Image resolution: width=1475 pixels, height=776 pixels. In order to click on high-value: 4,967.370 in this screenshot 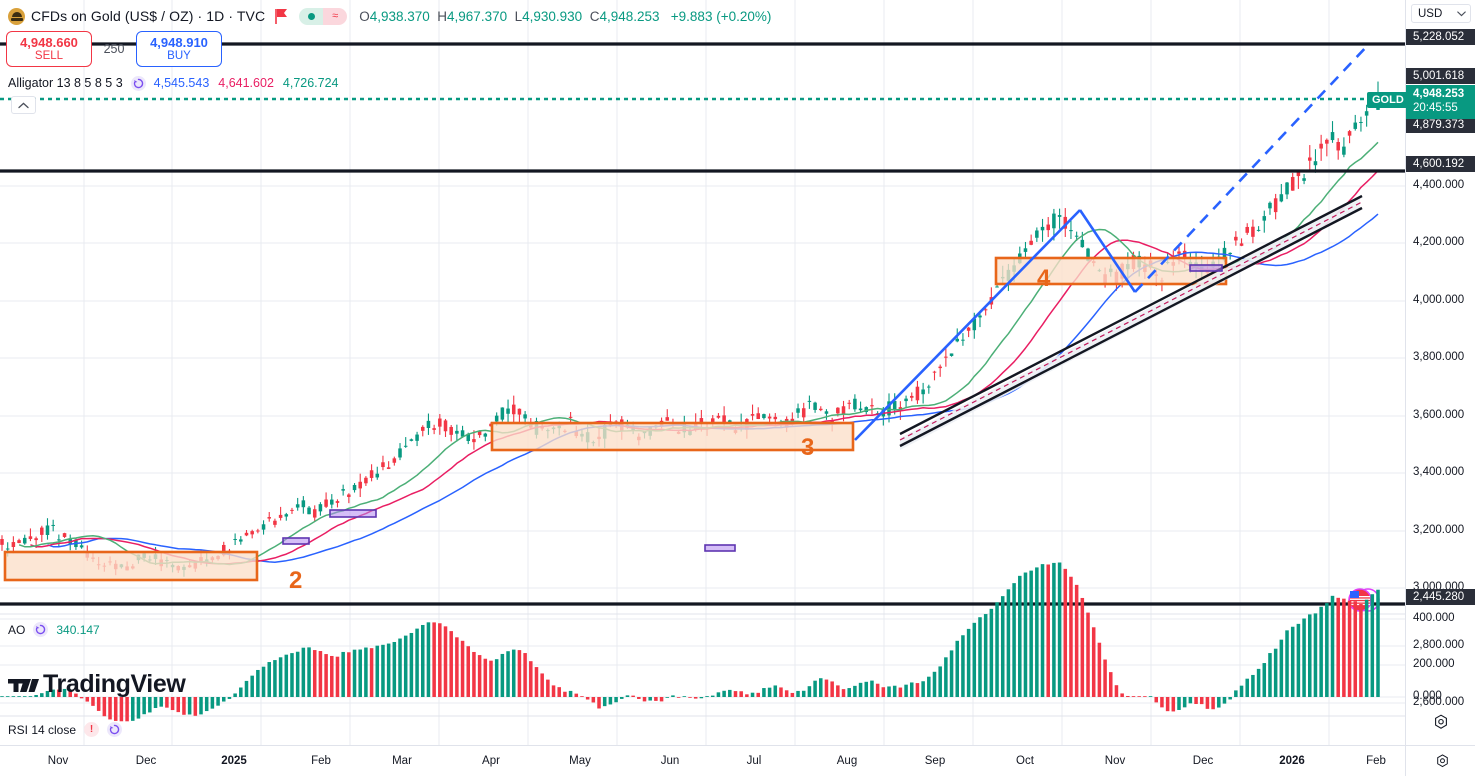, I will do `click(477, 16)`.